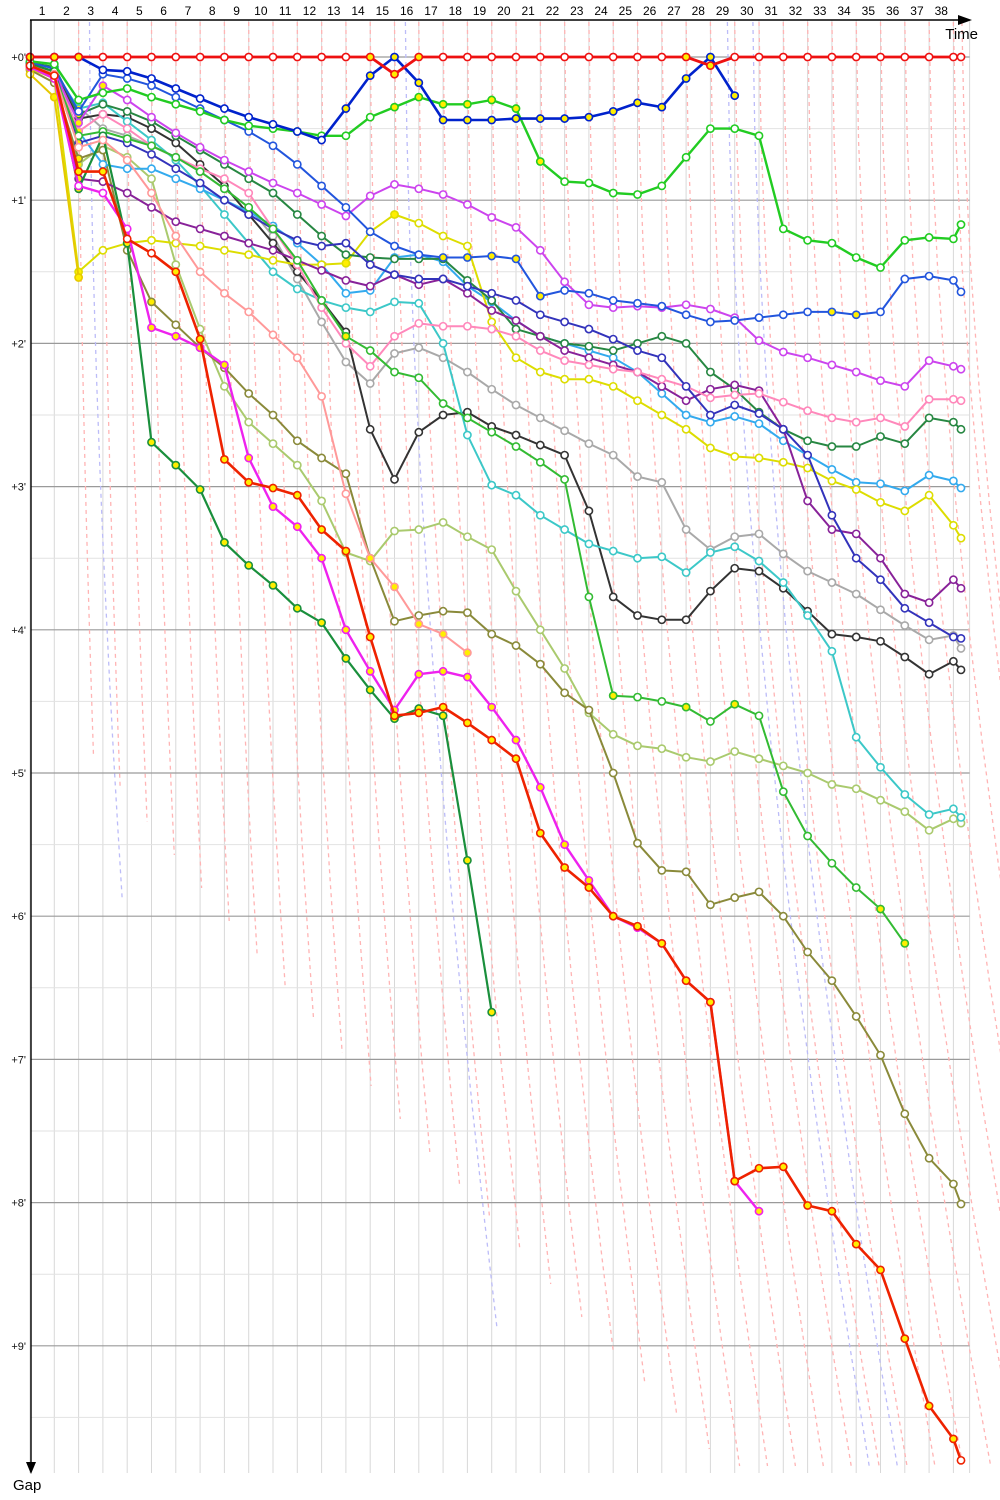 This screenshot has width=1000, height=1500. Describe the element at coordinates (310, 11) in the screenshot. I see `time-tick-label: 12` at that location.